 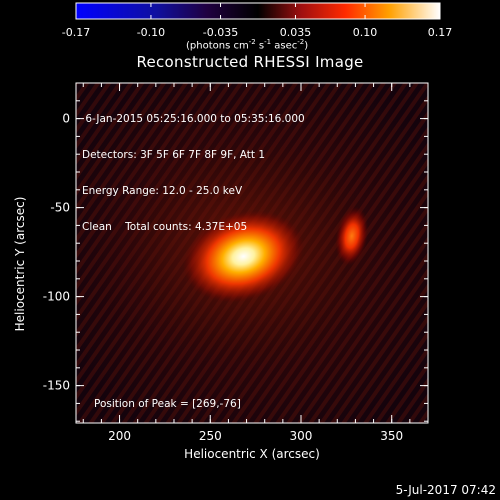 I want to click on y-tick-label: 0, so click(x=66, y=119).